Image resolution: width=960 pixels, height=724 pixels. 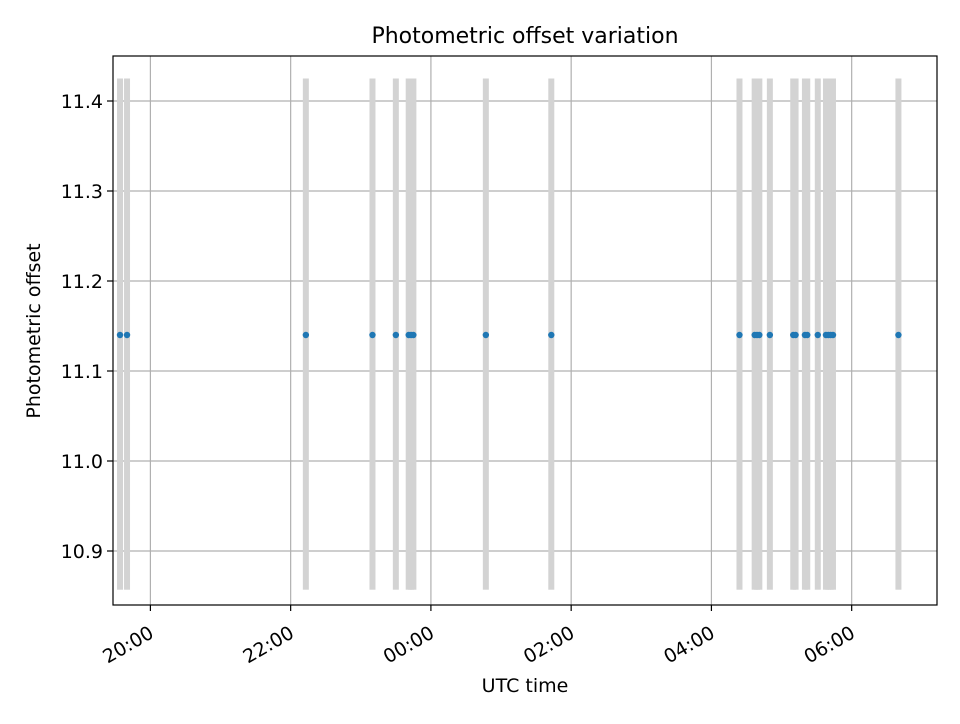 What do you see at coordinates (525, 686) in the screenshot?
I see `x-axis-label: UTC time` at bounding box center [525, 686].